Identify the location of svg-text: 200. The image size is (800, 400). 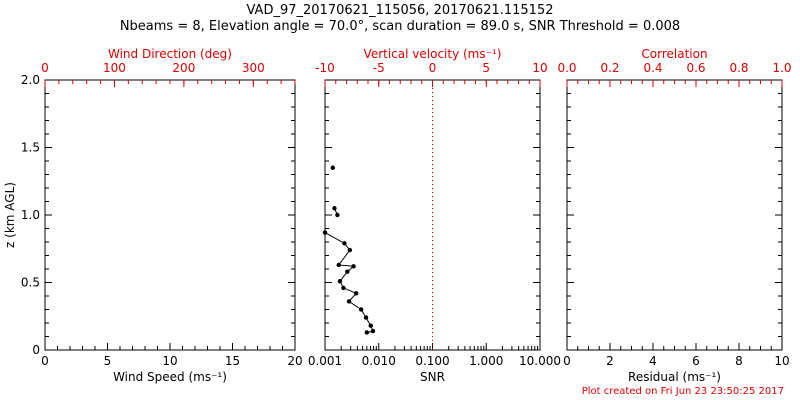
(183, 68).